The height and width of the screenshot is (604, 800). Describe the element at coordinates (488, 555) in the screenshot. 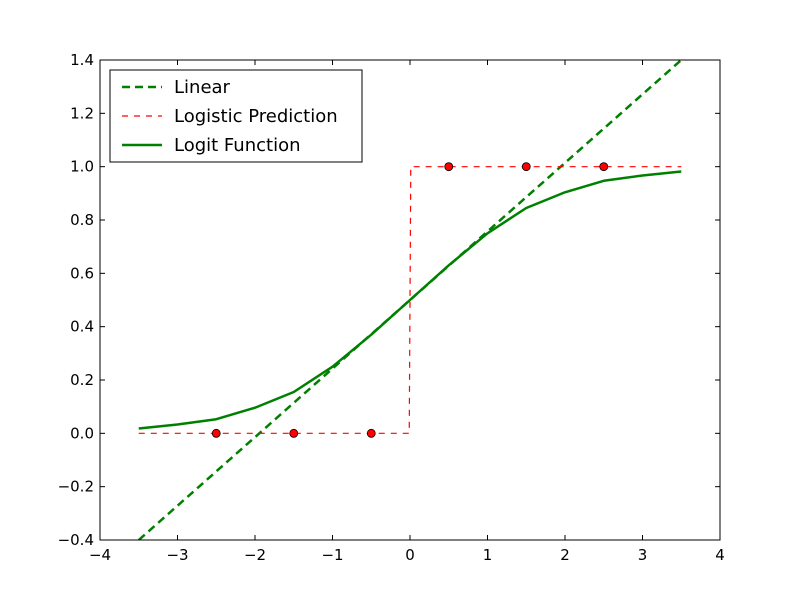

I see `x-tick-label: 1` at that location.